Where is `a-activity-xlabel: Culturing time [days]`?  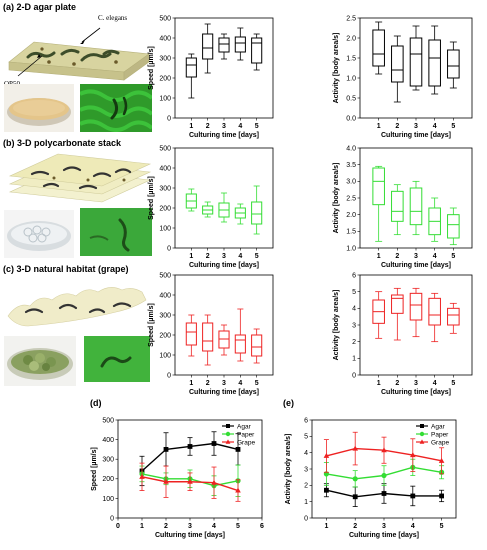
a-activity-xlabel: Culturing time [days] is located at coordinates (416, 135).